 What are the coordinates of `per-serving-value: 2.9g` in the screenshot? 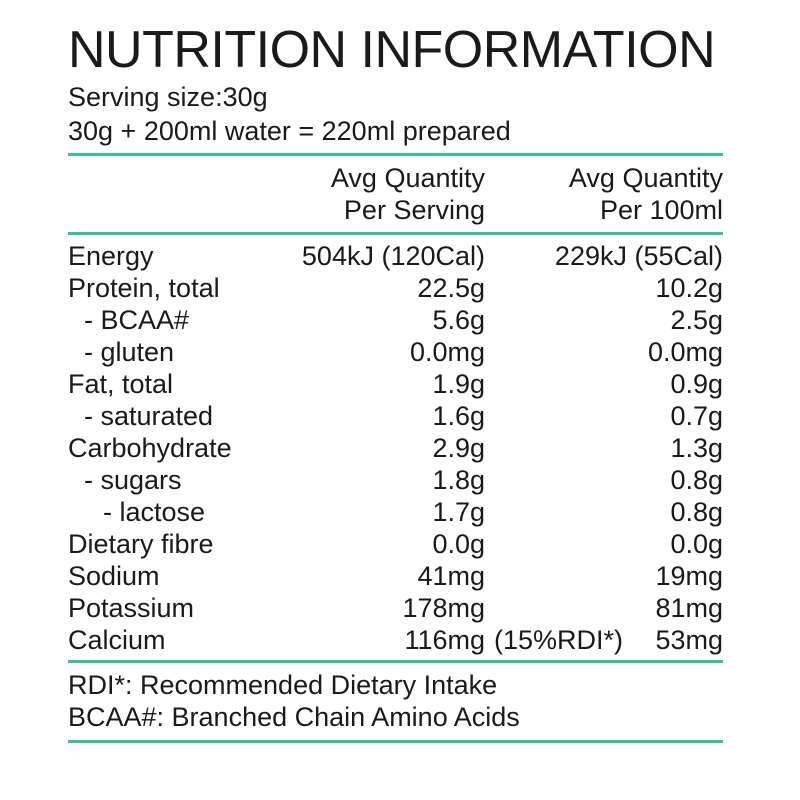 It's located at (458, 448).